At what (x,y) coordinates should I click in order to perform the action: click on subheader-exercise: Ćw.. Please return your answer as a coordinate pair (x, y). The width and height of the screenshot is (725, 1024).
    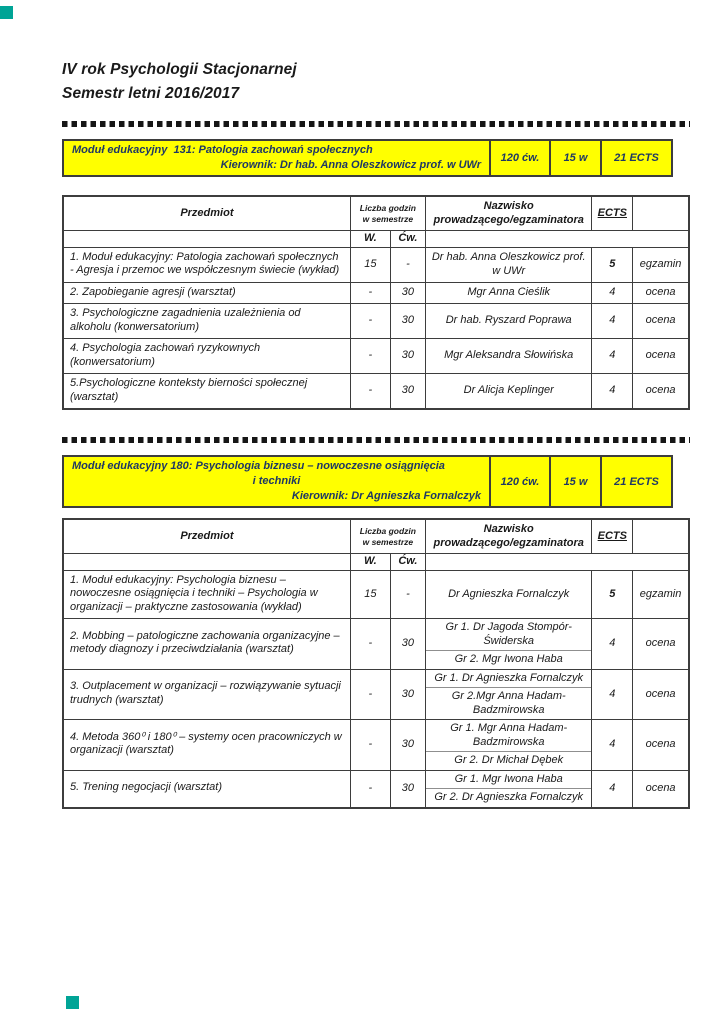
    Looking at the image, I should click on (407, 562).